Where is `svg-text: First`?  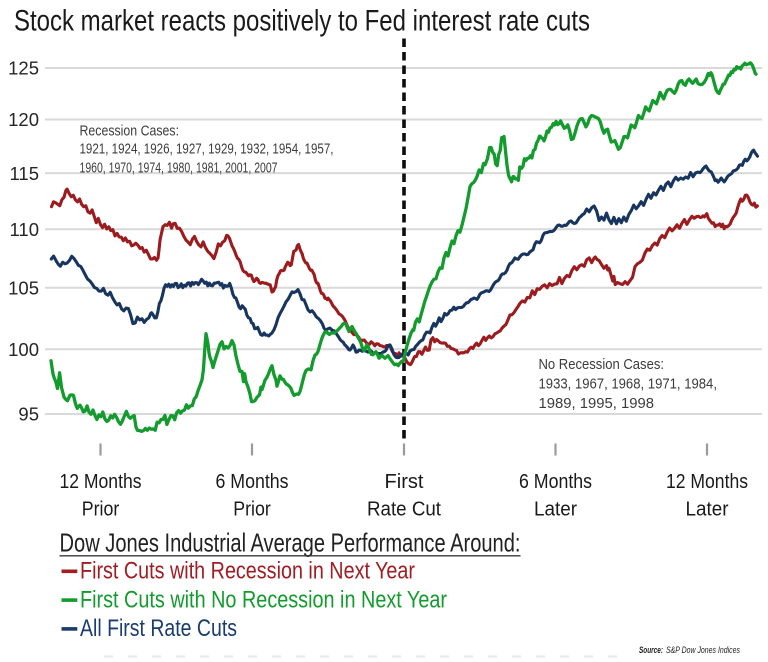
svg-text: First is located at coordinates (404, 482).